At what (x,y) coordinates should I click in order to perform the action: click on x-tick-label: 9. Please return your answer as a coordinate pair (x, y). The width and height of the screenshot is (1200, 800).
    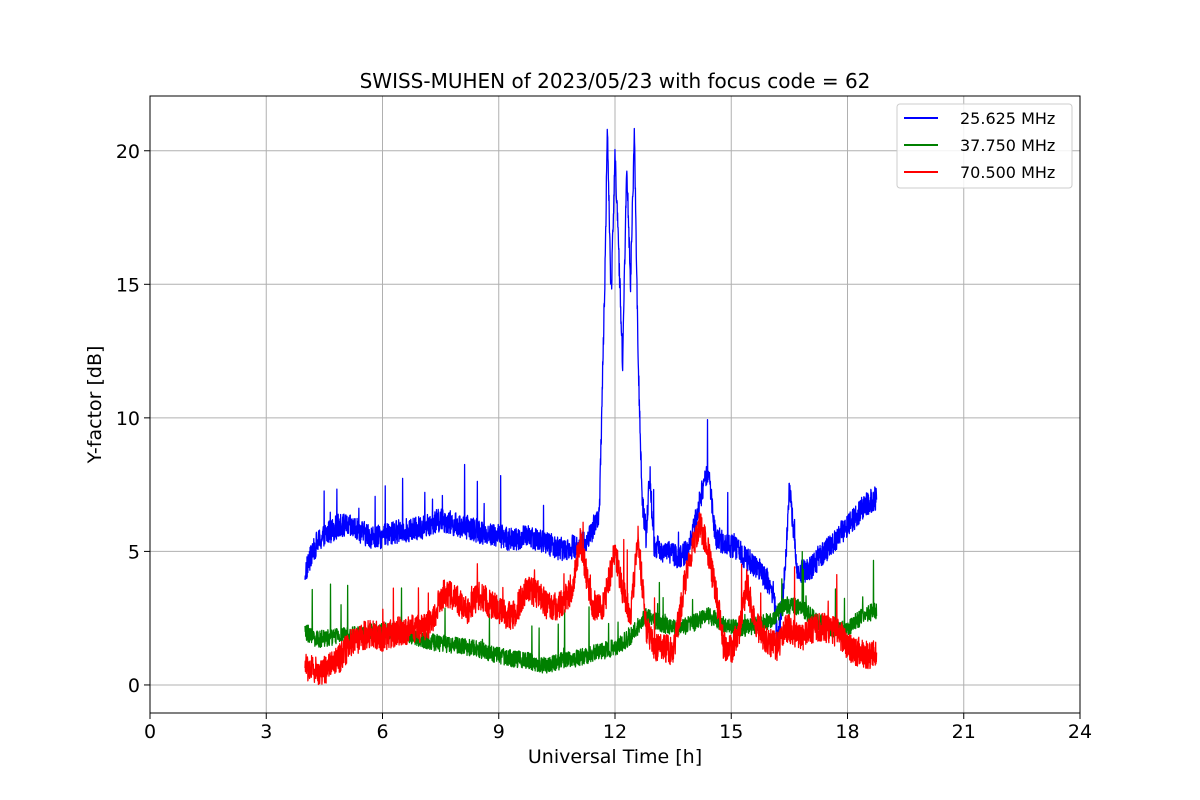
    Looking at the image, I should click on (499, 732).